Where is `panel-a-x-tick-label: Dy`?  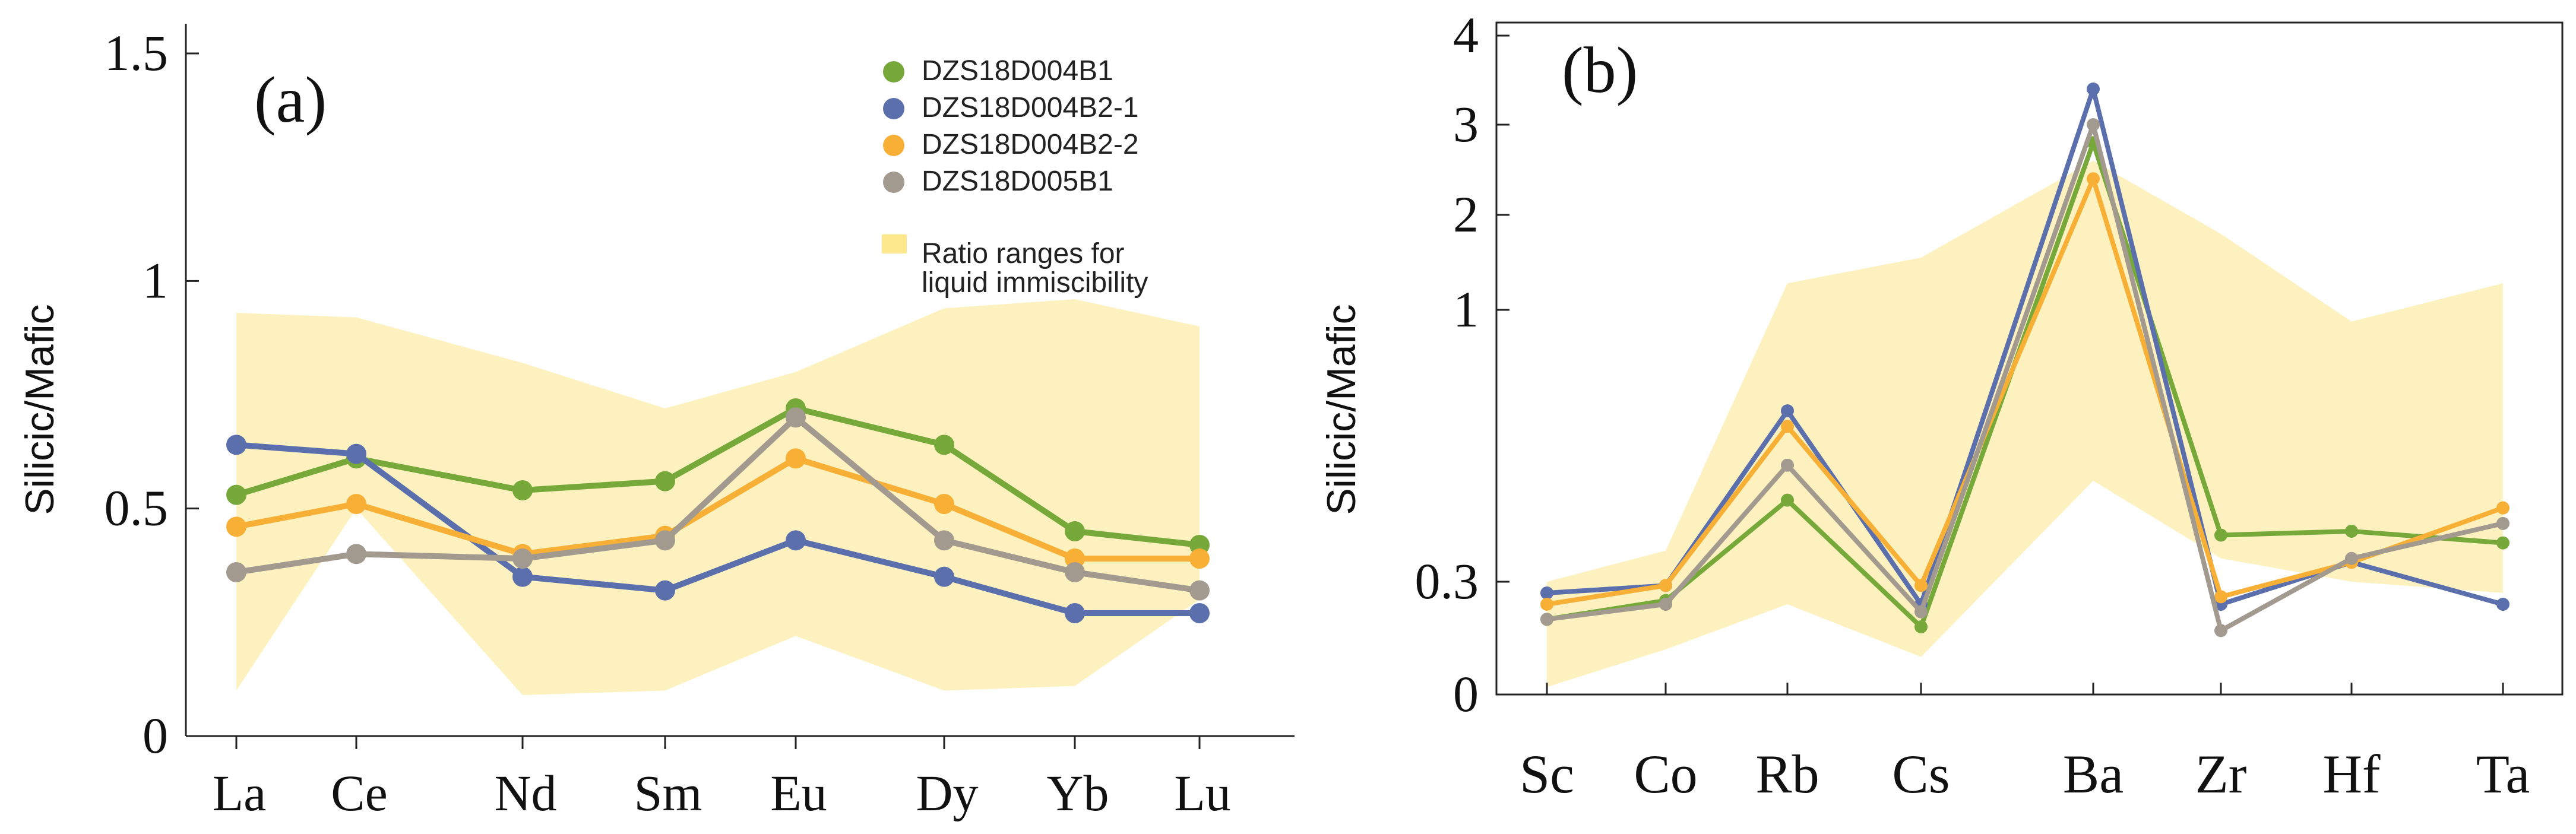 panel-a-x-tick-label: Dy is located at coordinates (947, 793).